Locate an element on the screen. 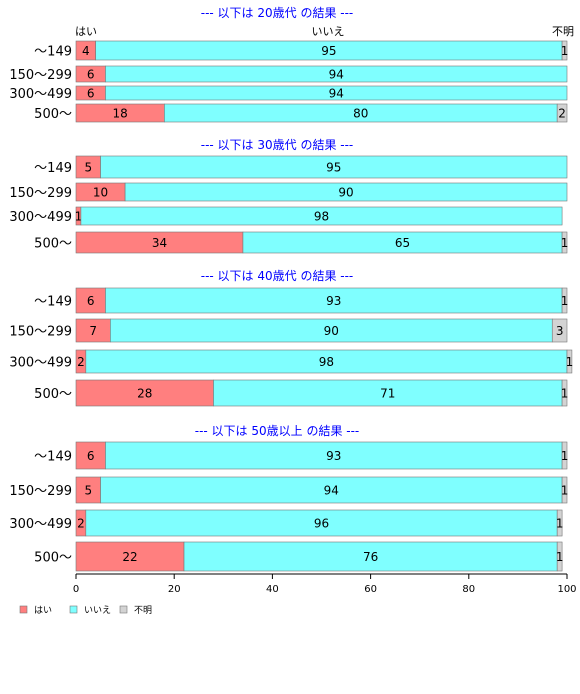 This screenshot has height=694, width=580. legend-label: 不明 is located at coordinates (143, 610).